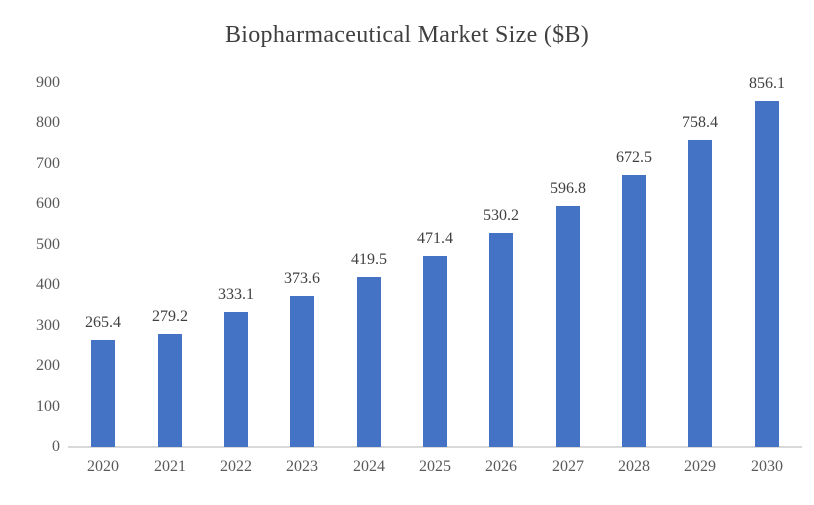 The height and width of the screenshot is (505, 814). What do you see at coordinates (435, 238) in the screenshot?
I see `bar-value-label: 471.4` at bounding box center [435, 238].